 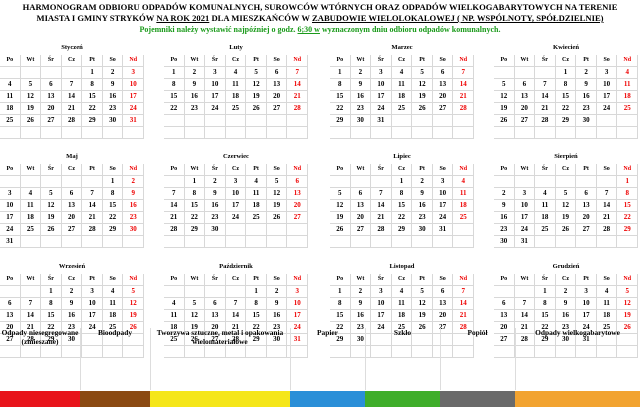 I want to click on weekday-header: Wt, so click(x=195, y=280).